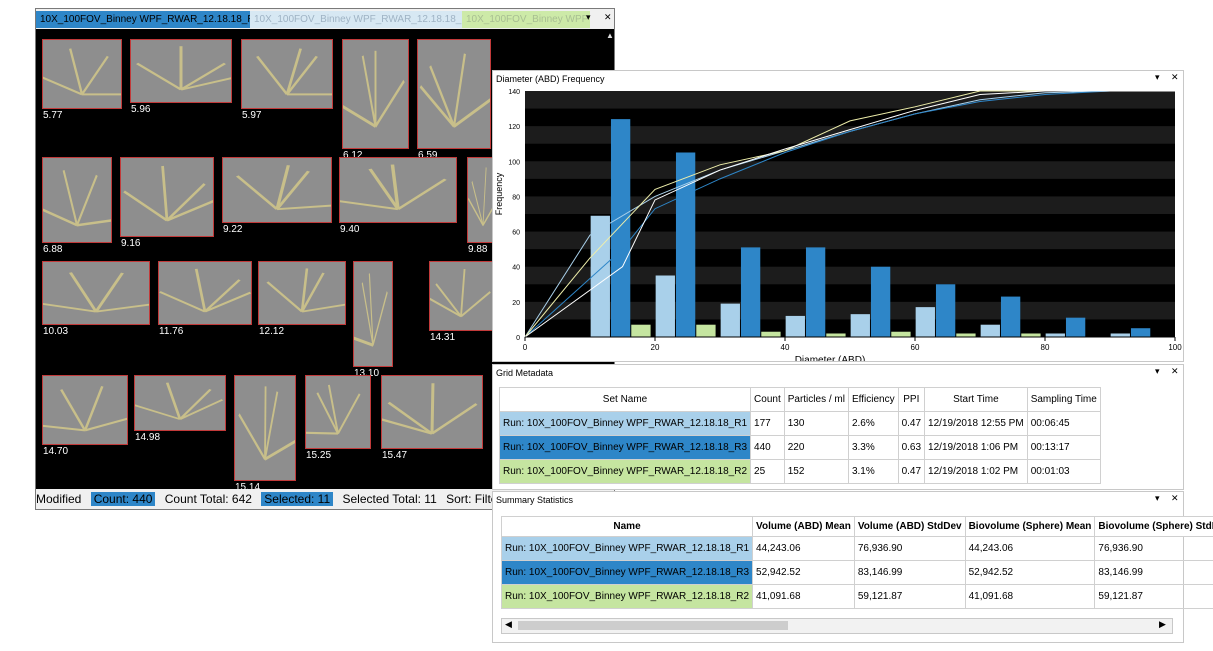 The width and height of the screenshot is (1213, 651). Describe the element at coordinates (1030, 526) in the screenshot. I see `summary-column-header: Biovolume (Sphere) Mean` at that location.